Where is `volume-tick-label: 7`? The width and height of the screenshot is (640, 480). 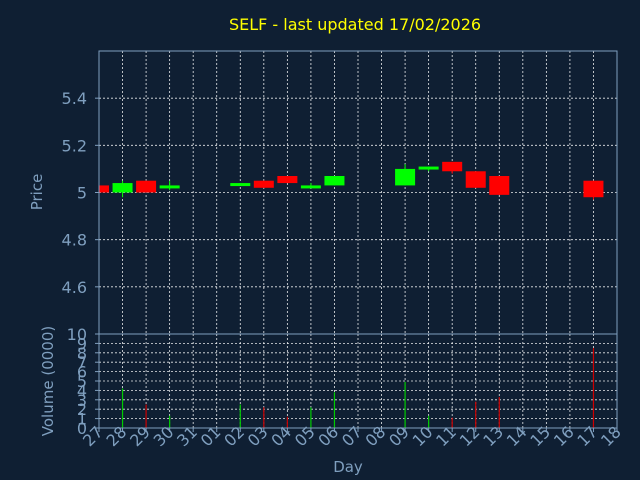
volume-tick-label: 7 is located at coordinates (82, 362).